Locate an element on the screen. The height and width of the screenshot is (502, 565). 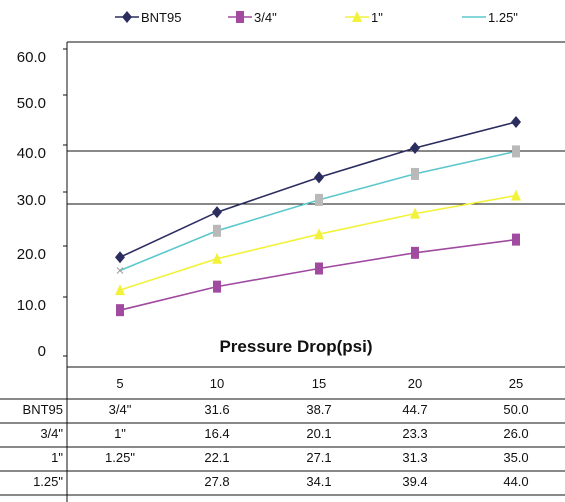
table-cell: 20.1 is located at coordinates (318, 433).